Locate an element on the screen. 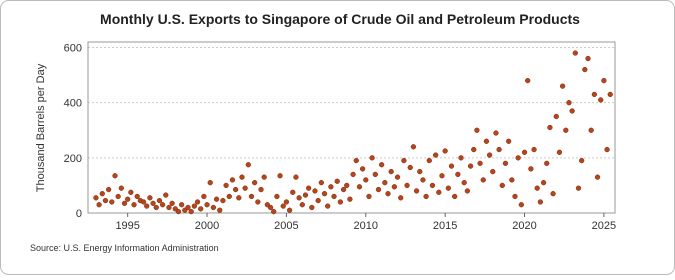 This screenshot has height=280, width=675. x-tick-label: 2010 is located at coordinates (366, 226).